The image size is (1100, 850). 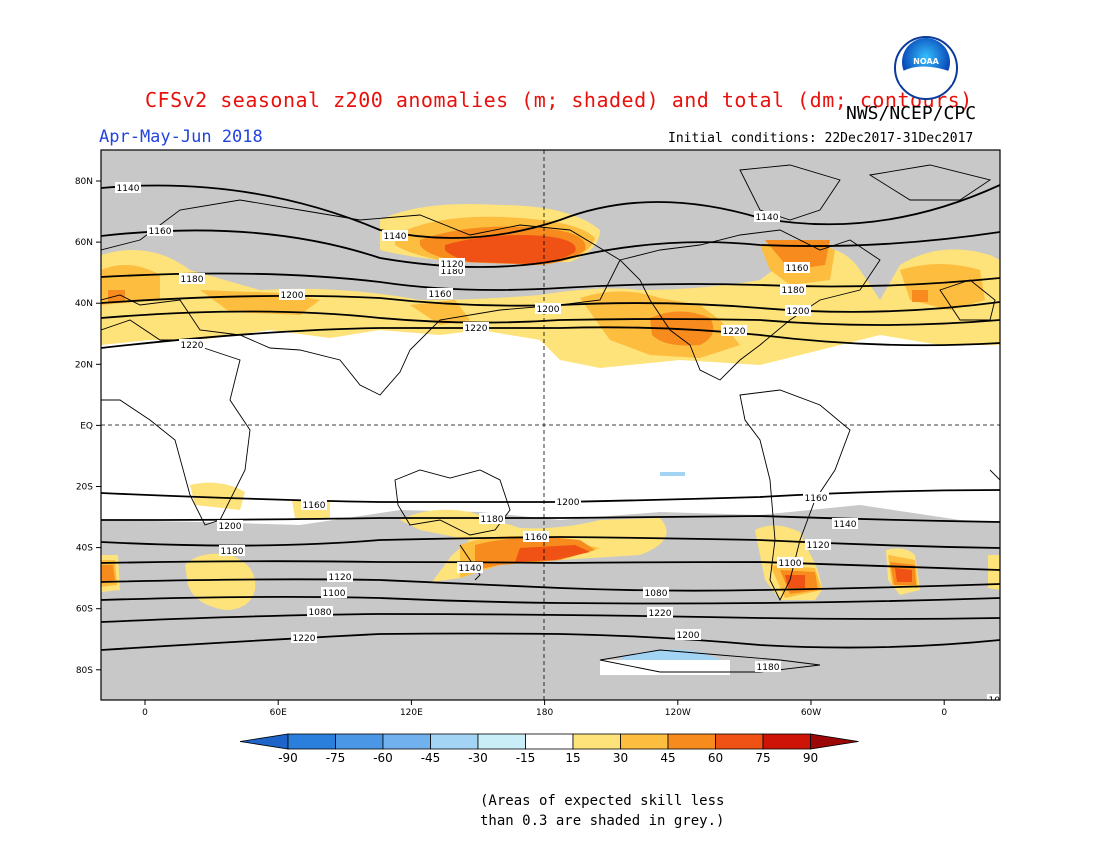 What do you see at coordinates (264, 741) in the screenshot?
I see `colorbar-arrow-left` at bounding box center [264, 741].